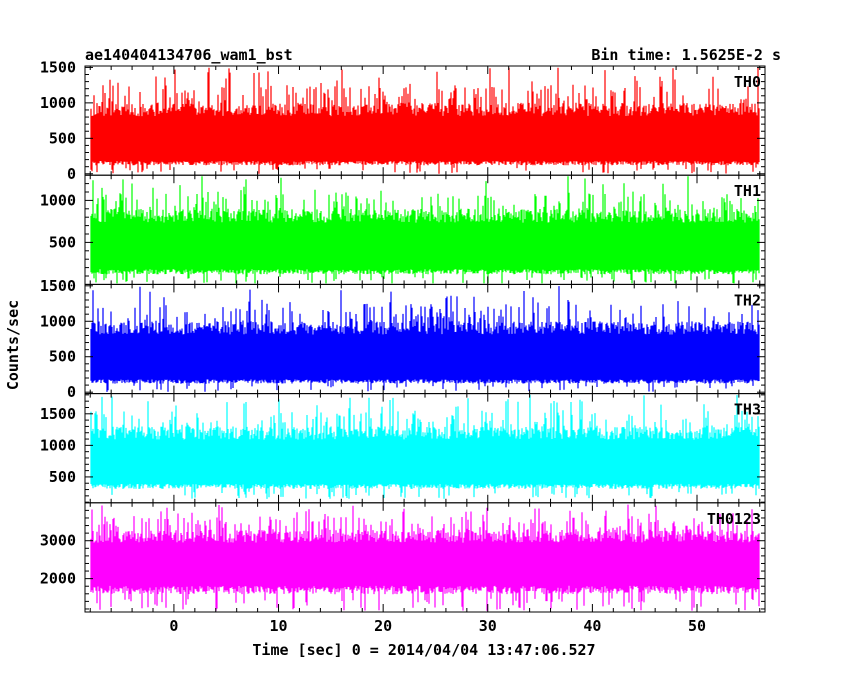 The width and height of the screenshot is (850, 685). I want to click on y-tick-label: 3000, so click(58, 541).